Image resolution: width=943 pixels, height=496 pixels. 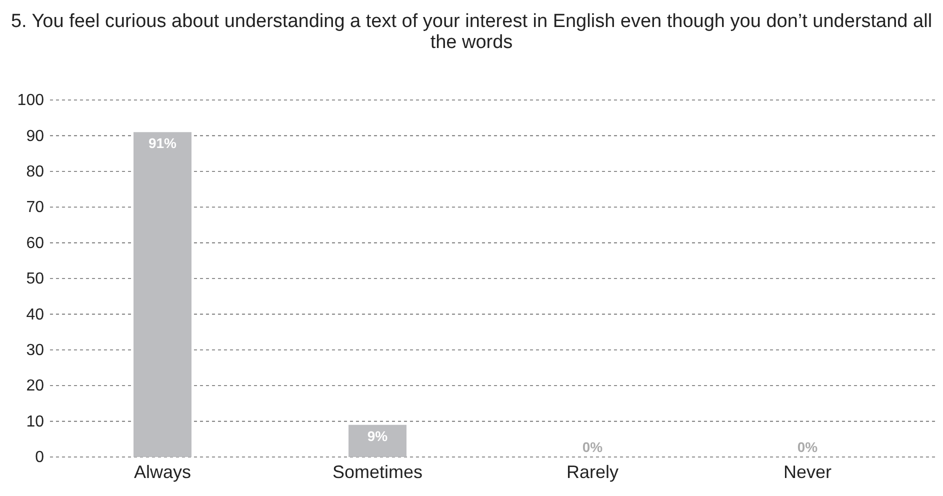 What do you see at coordinates (592, 472) in the screenshot?
I see `x-tick-label: Rarely` at bounding box center [592, 472].